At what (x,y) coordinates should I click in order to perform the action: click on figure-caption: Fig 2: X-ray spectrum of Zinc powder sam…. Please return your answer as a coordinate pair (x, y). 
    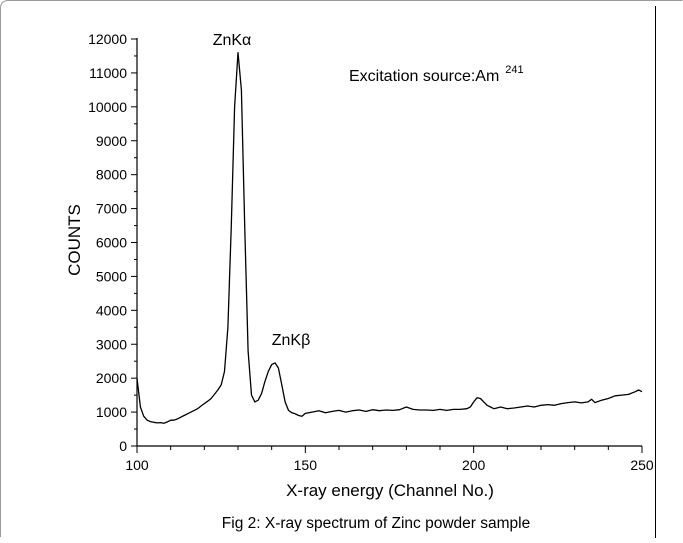
    Looking at the image, I should click on (376, 523).